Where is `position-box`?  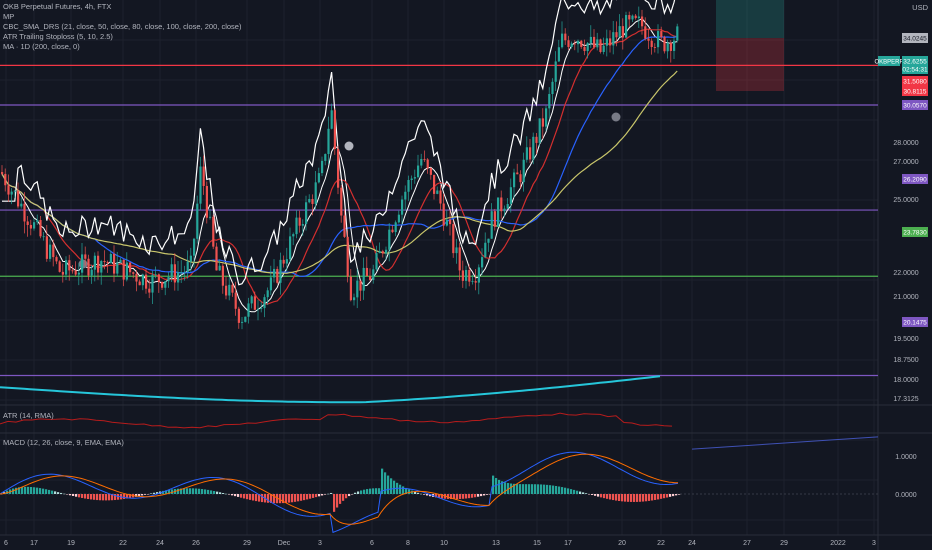 position-box is located at coordinates (750, 45).